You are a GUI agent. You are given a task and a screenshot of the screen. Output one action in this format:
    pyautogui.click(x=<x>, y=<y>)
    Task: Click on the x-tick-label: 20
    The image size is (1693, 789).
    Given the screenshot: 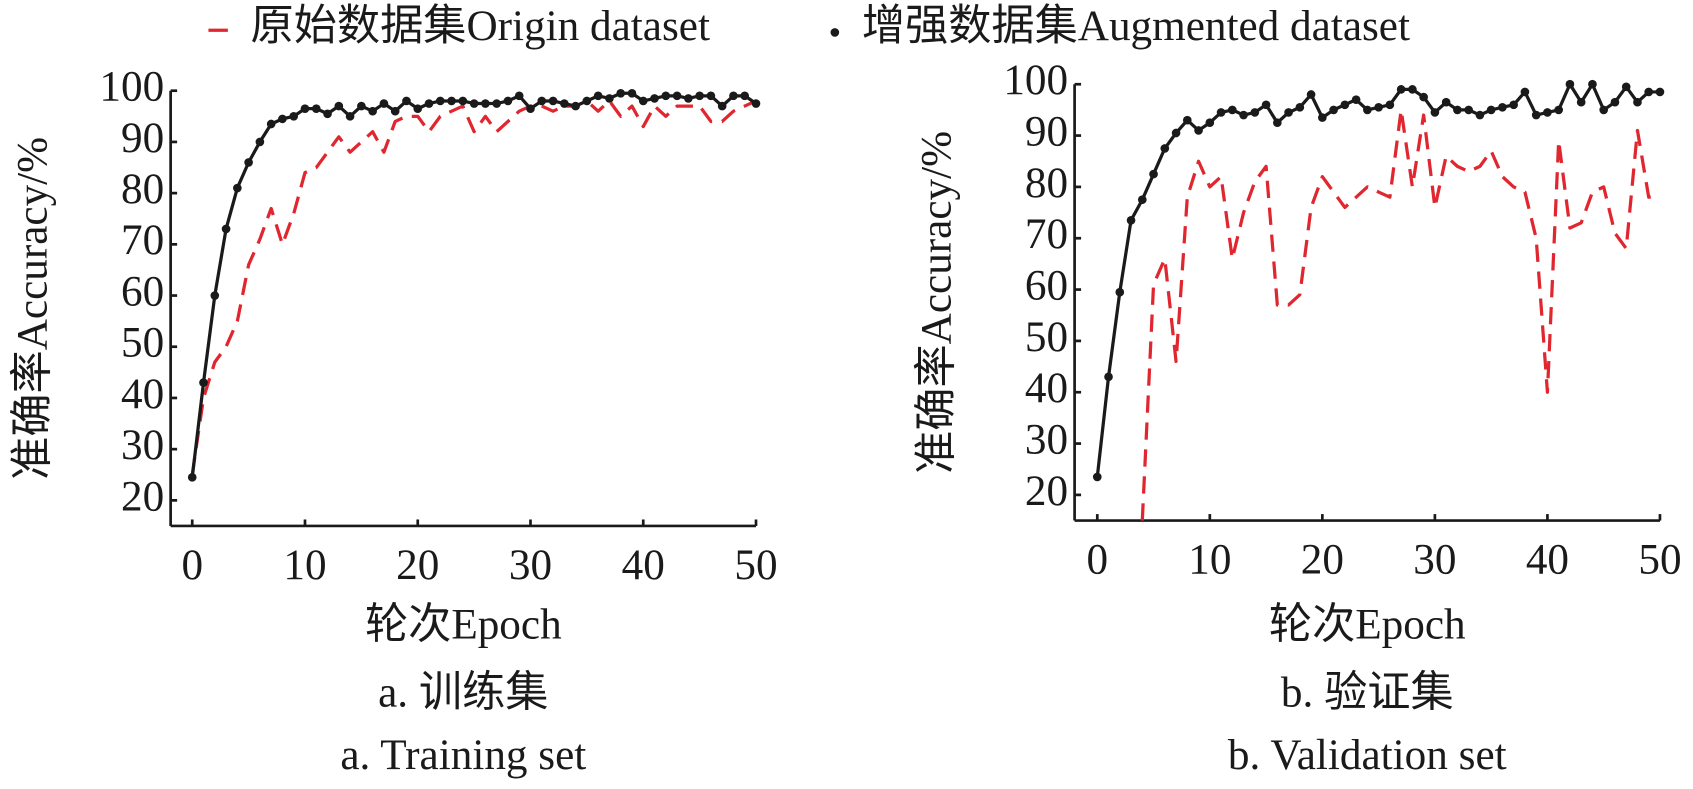 What is the action you would take?
    pyautogui.click(x=1322, y=560)
    